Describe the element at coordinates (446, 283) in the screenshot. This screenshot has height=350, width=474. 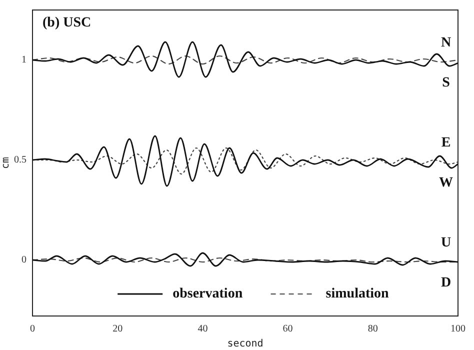
I see `annotation: D` at that location.